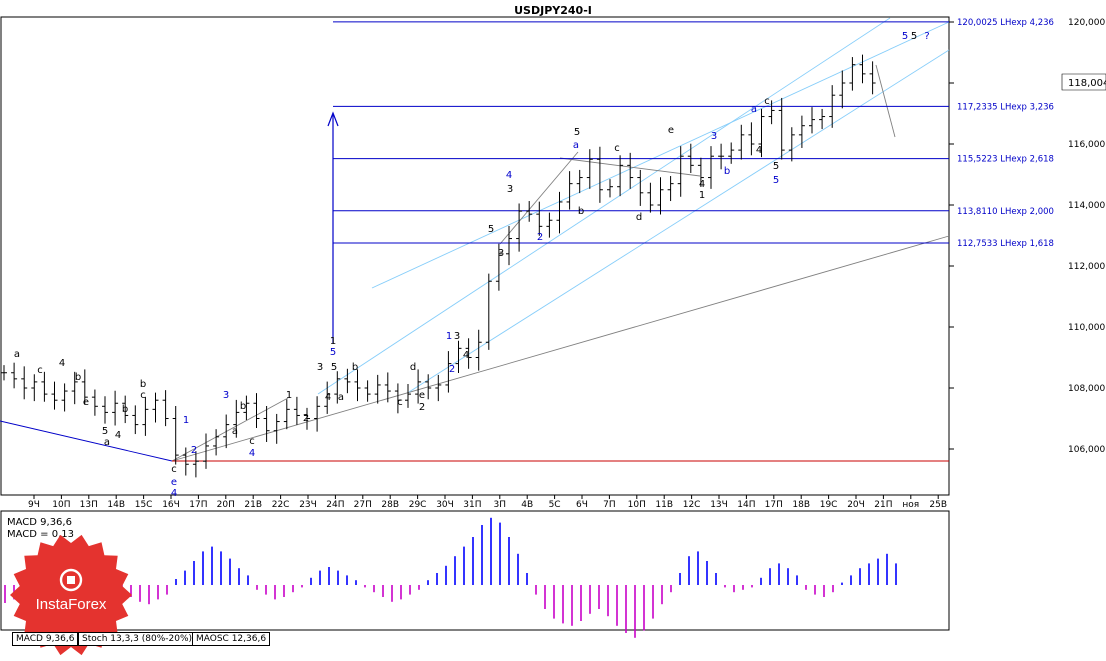  I want to click on x-tick-label: 20П, so click(226, 505).